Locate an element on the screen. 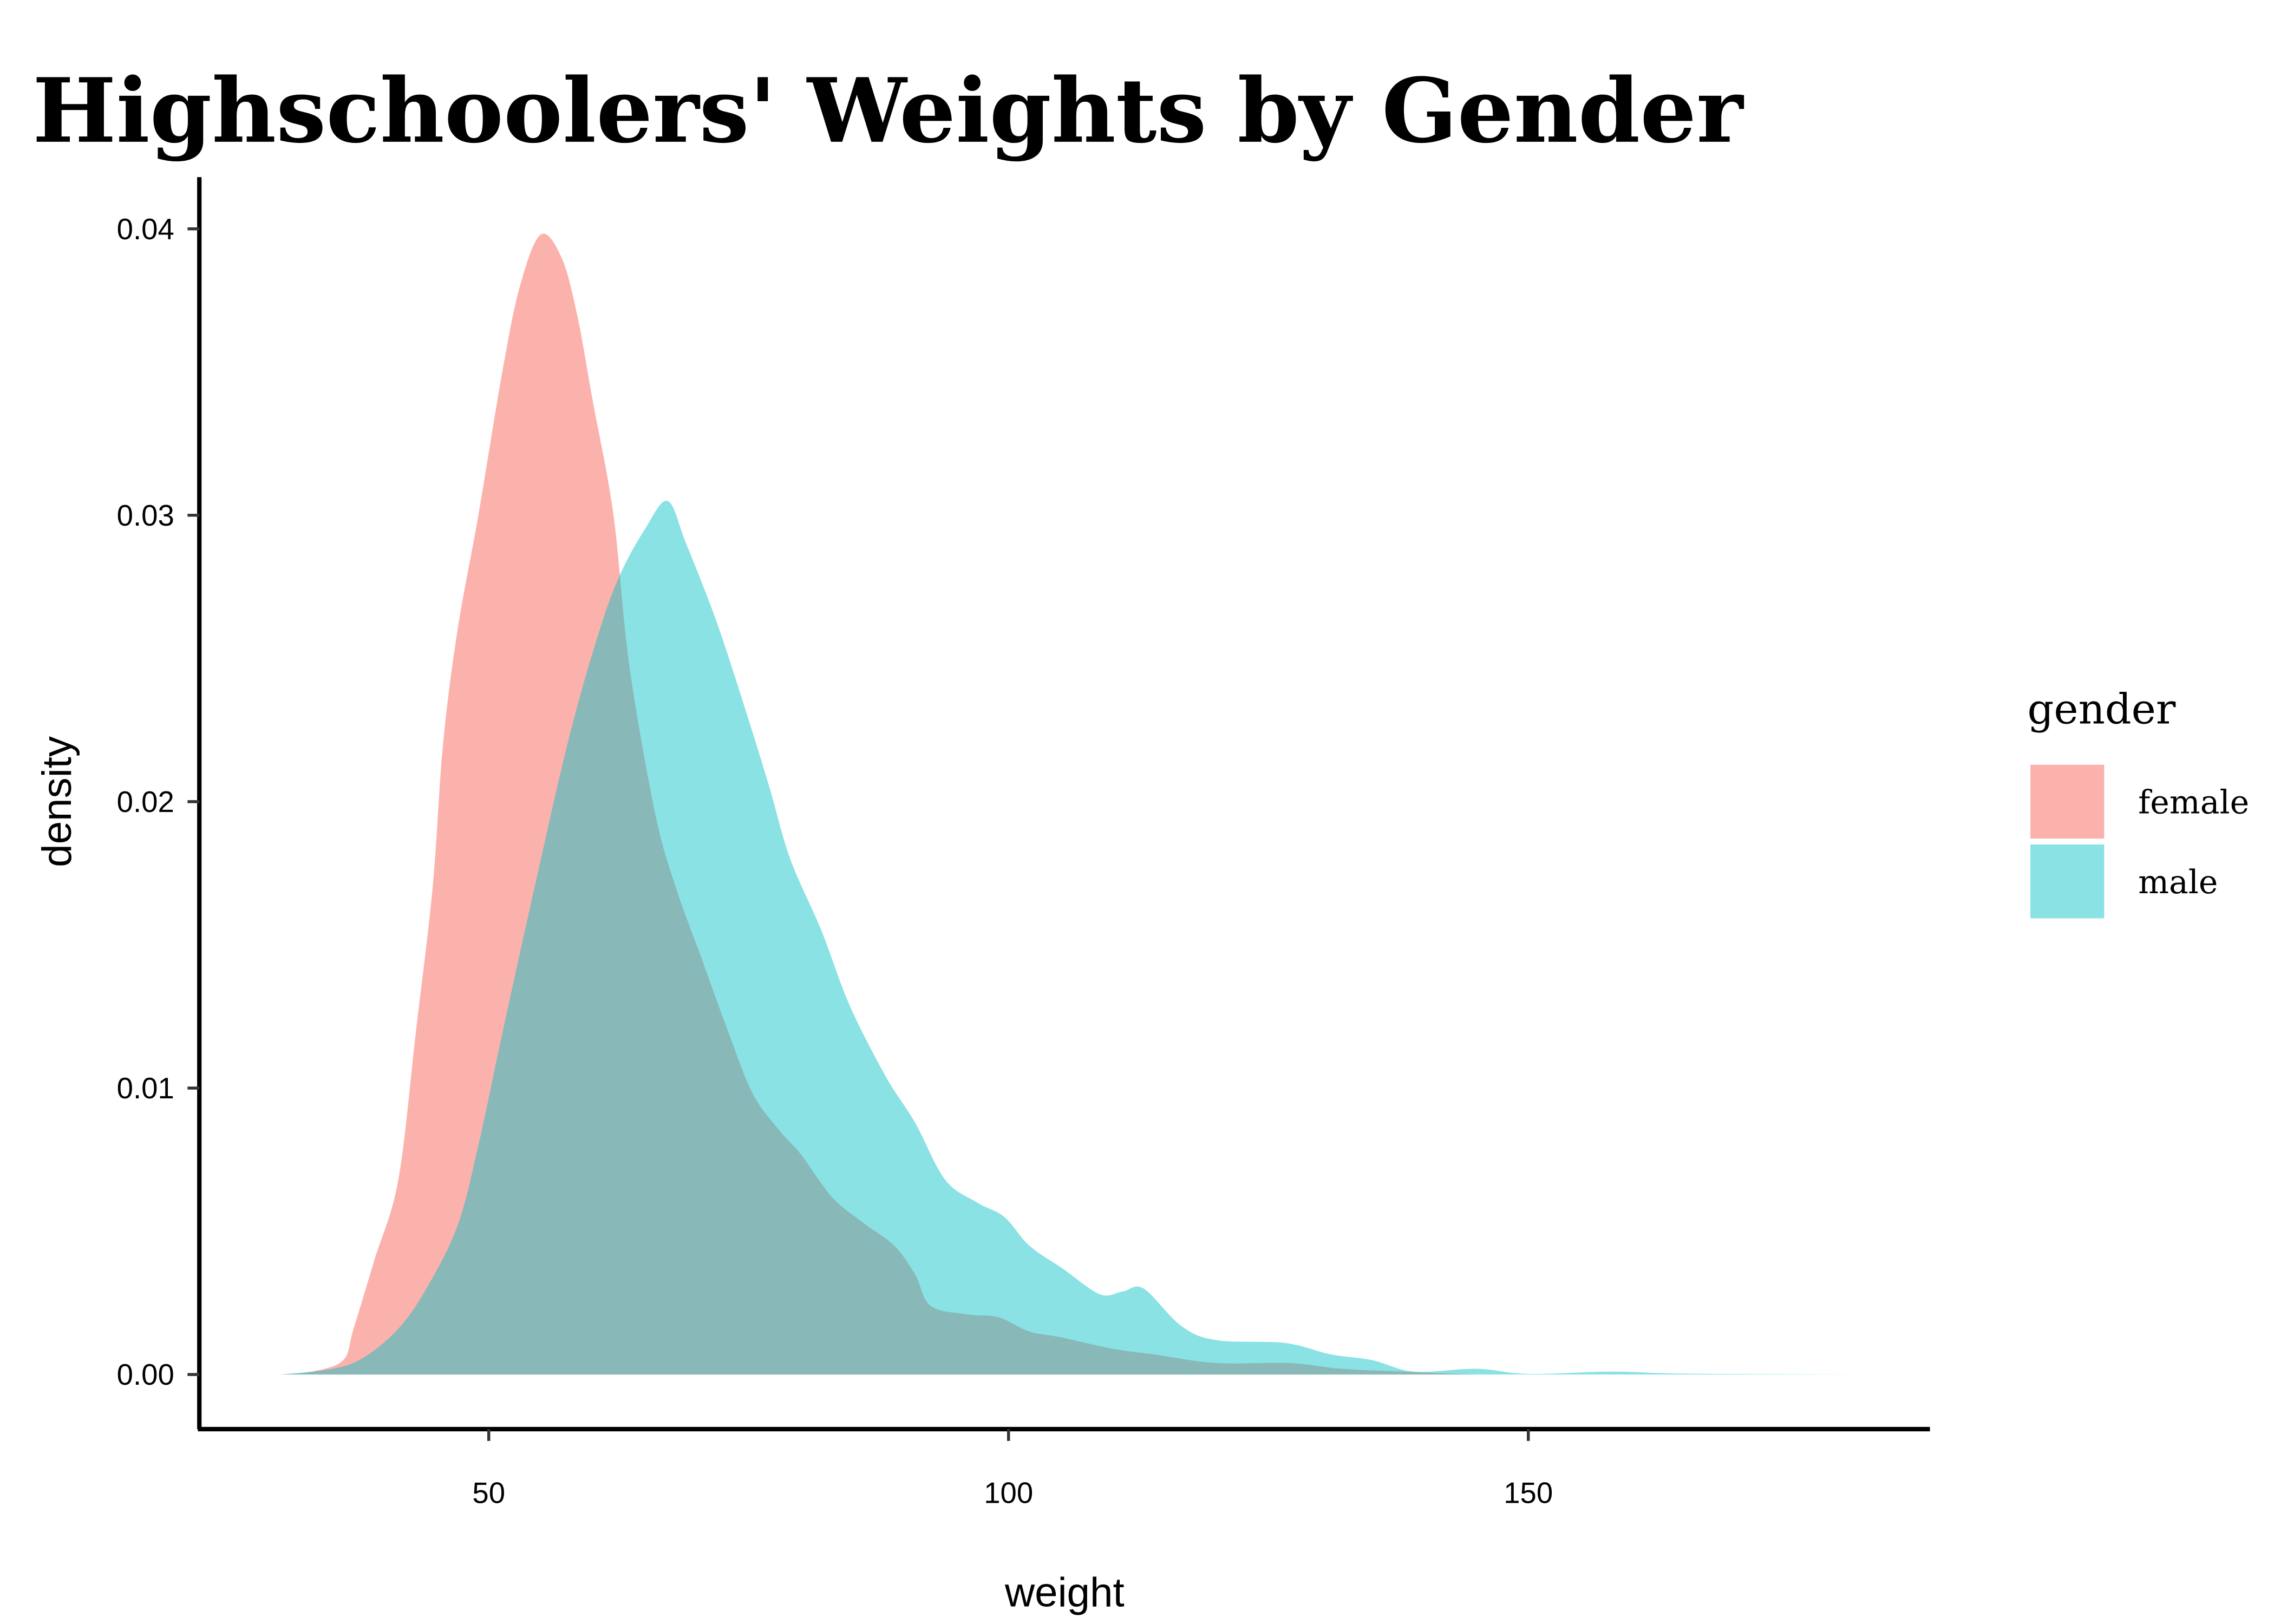  y-tick-label: 0.01 is located at coordinates (145, 1088).